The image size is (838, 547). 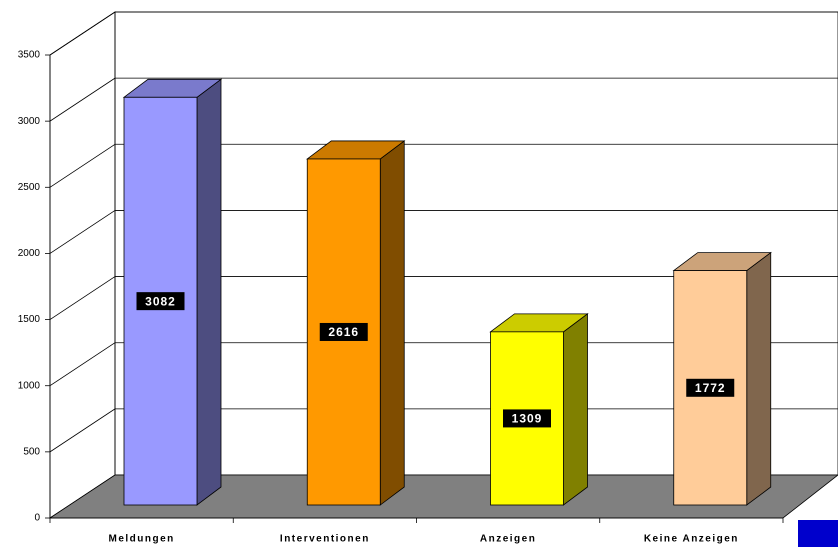 I want to click on y-tick-label: 3500, so click(x=29, y=55).